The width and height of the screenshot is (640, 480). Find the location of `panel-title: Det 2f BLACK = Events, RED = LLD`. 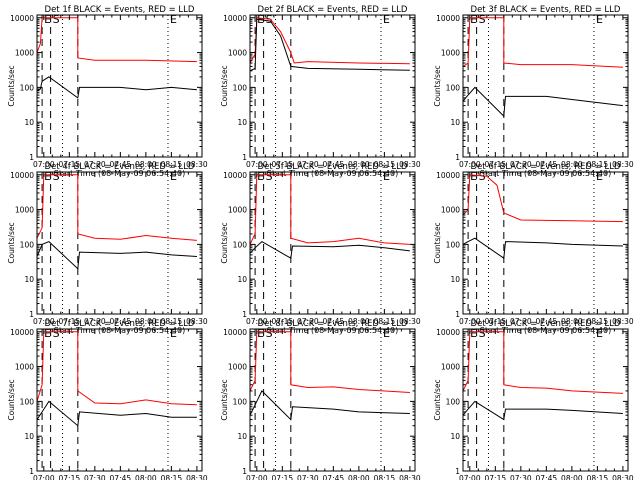

panel-title: Det 2f BLACK = Events, RED = LLD is located at coordinates (333, 10).